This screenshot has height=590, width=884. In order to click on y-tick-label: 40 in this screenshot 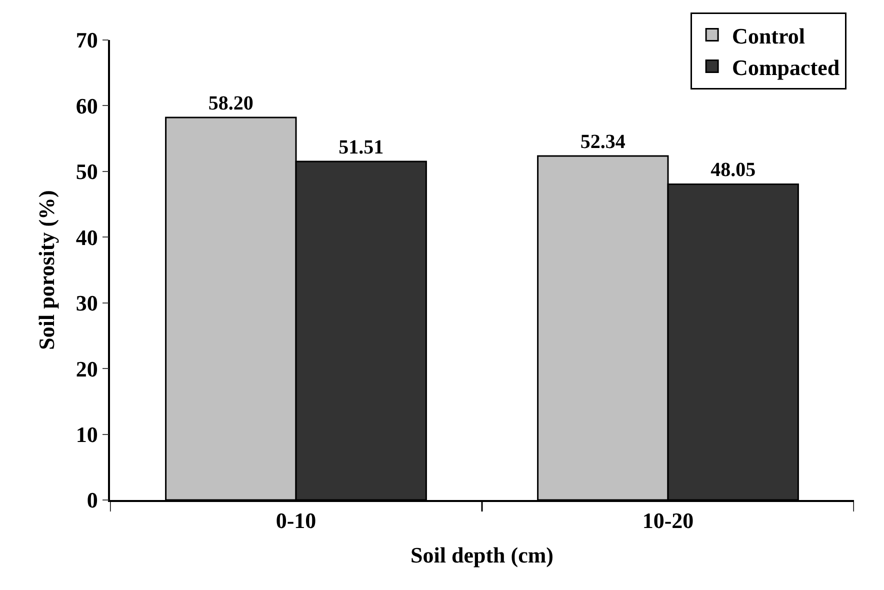, I will do `click(87, 237)`.